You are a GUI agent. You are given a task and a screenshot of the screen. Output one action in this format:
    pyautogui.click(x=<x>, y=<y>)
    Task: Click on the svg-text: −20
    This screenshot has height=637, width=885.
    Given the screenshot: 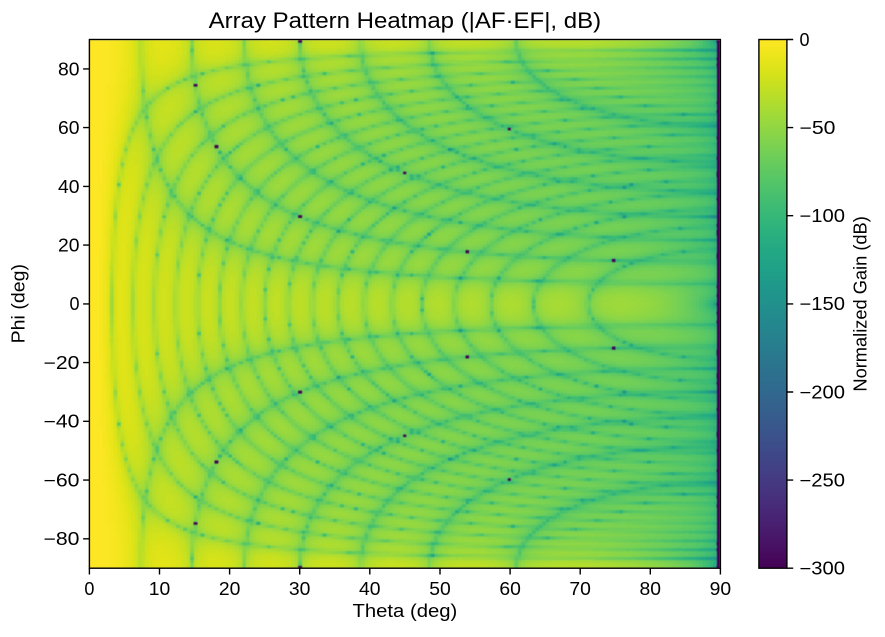 What is the action you would take?
    pyautogui.click(x=62, y=363)
    